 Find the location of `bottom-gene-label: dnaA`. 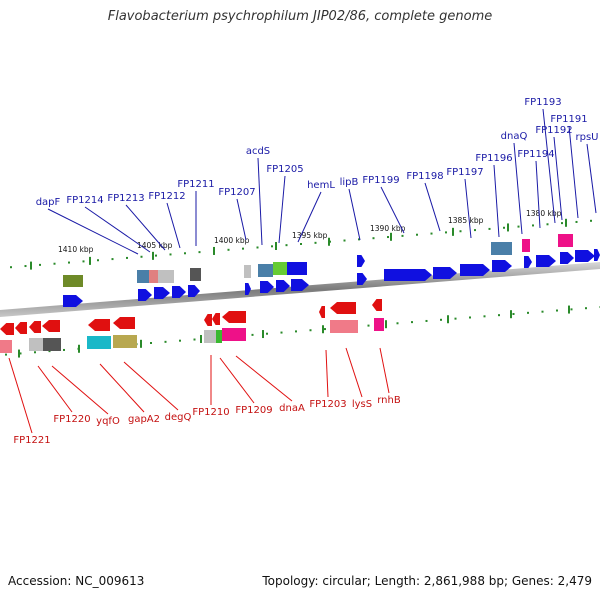

bottom-gene-label: dnaA is located at coordinates (292, 408).